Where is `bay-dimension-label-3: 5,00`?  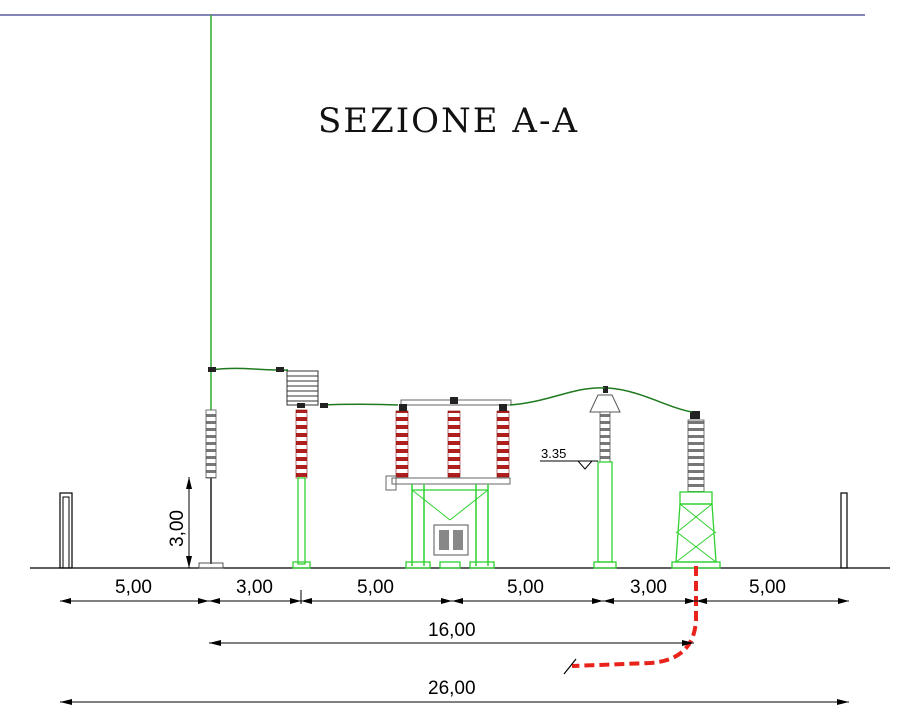 bay-dimension-label-3: 5,00 is located at coordinates (375, 587).